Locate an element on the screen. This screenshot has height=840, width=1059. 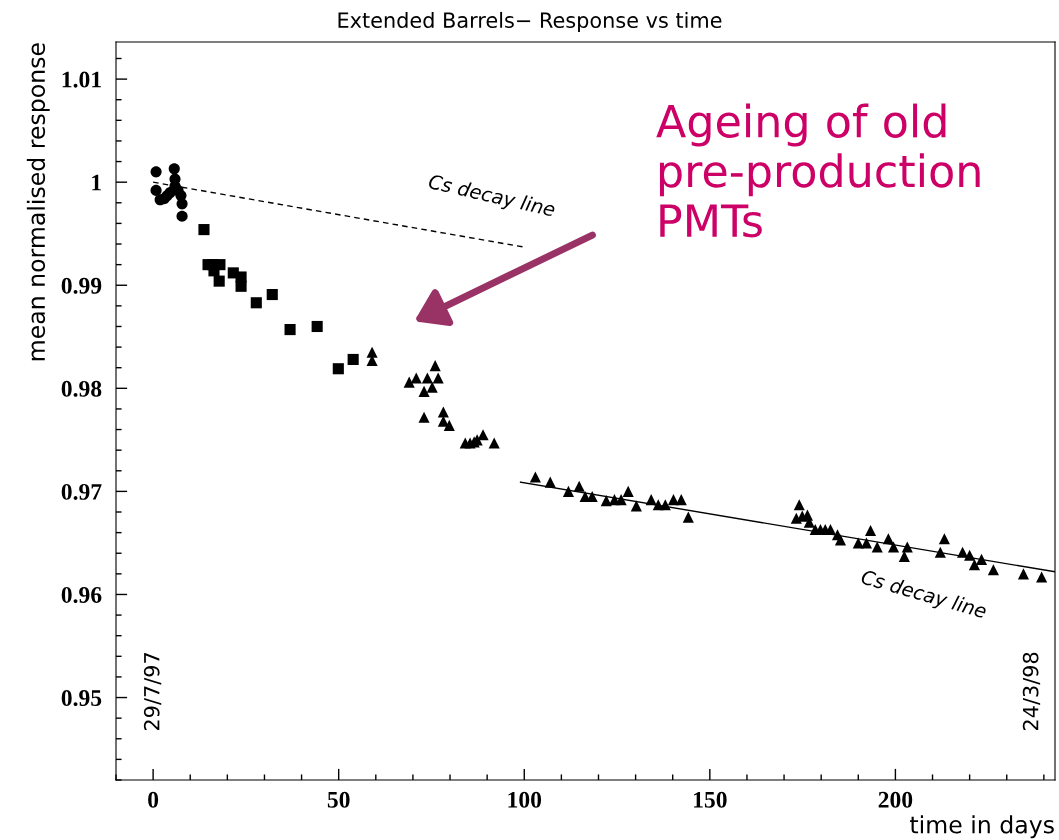
annotation: 24/3/98 is located at coordinates (1031, 691).